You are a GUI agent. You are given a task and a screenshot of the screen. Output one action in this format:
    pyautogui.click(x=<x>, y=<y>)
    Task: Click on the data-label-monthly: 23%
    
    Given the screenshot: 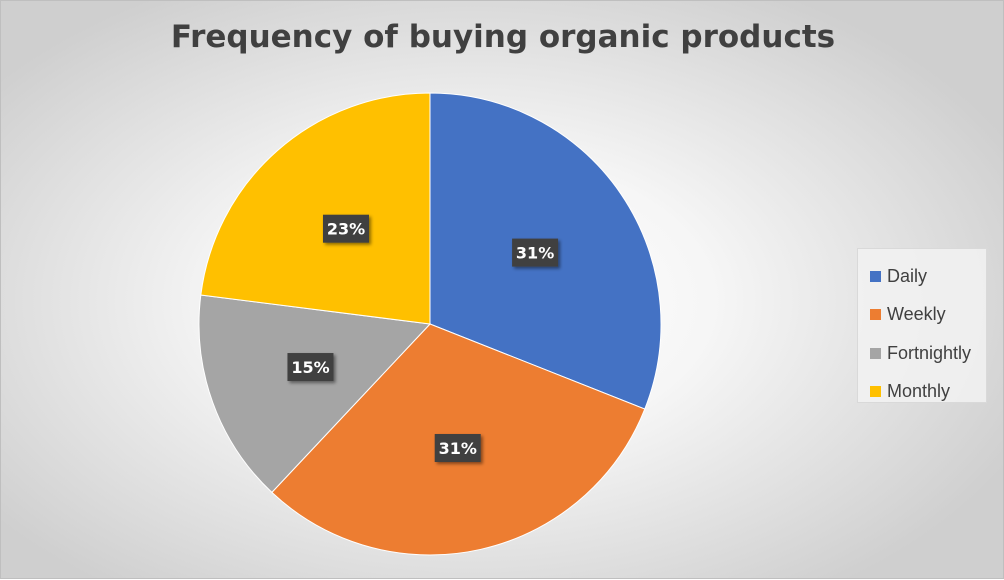 What is the action you would take?
    pyautogui.click(x=345, y=228)
    